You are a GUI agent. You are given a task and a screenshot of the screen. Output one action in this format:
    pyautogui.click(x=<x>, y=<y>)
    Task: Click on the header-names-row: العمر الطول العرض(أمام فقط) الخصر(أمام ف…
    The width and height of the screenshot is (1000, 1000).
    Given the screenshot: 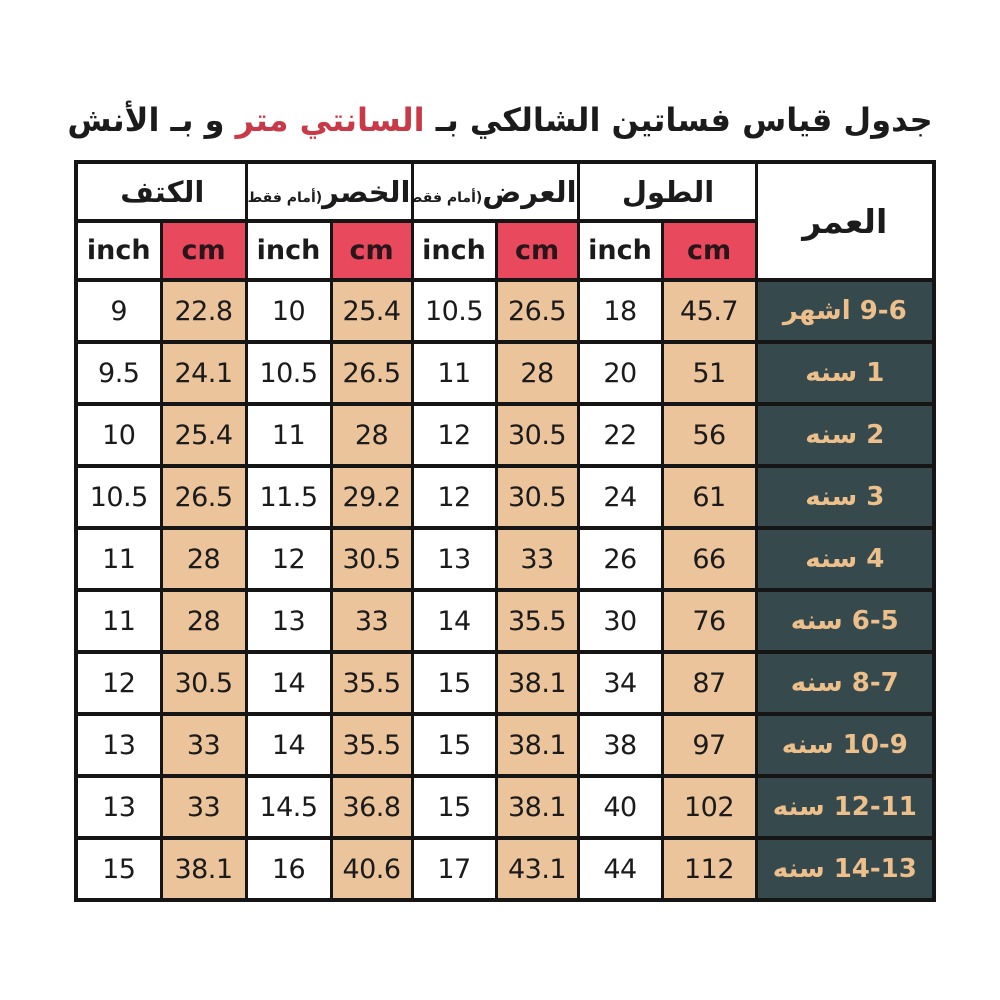 What is the action you would take?
    pyautogui.click(x=505, y=221)
    